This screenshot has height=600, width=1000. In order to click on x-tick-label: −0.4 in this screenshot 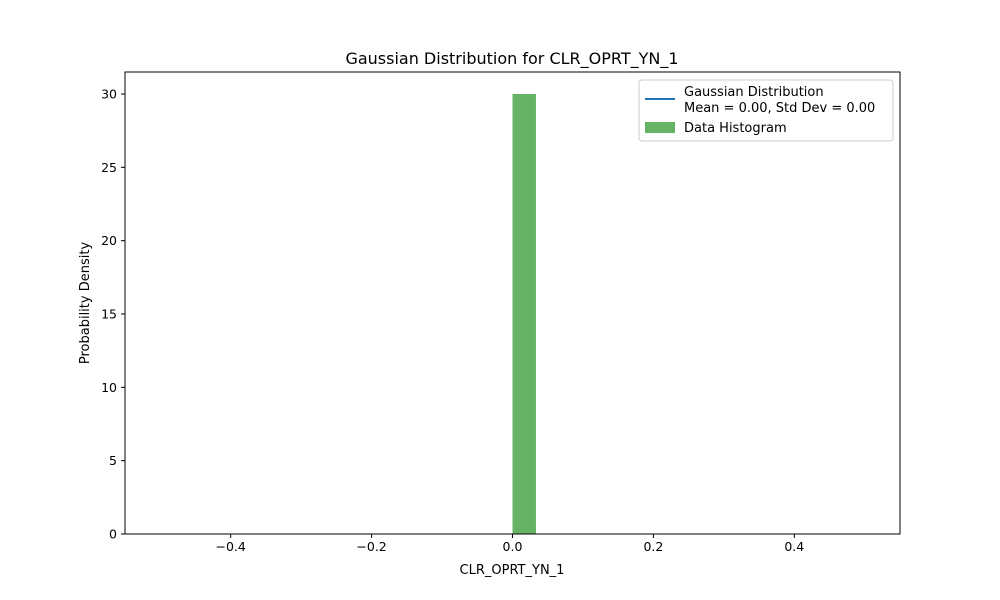, I will do `click(231, 546)`.